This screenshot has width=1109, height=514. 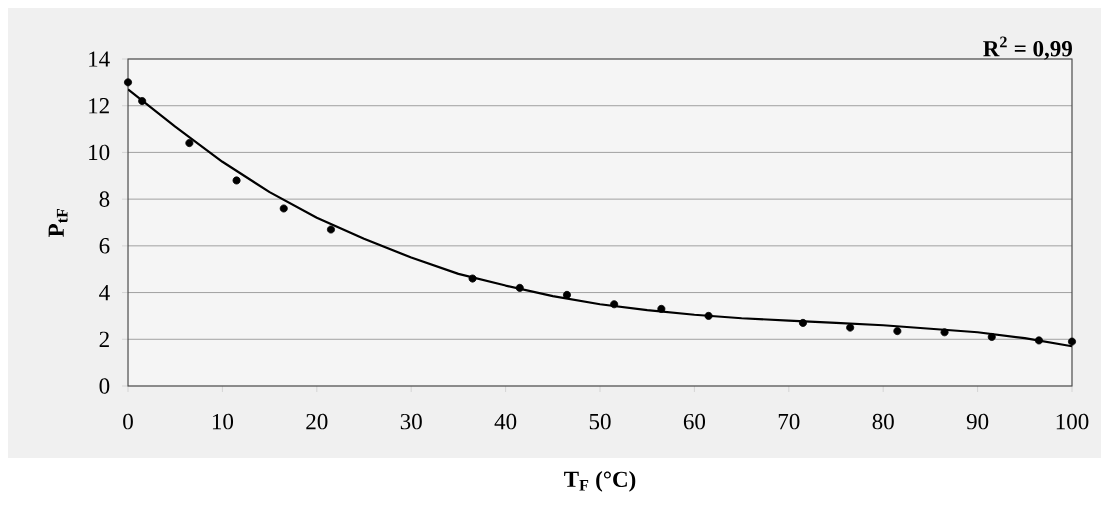 I want to click on x-tick-label: 90, so click(x=977, y=421).